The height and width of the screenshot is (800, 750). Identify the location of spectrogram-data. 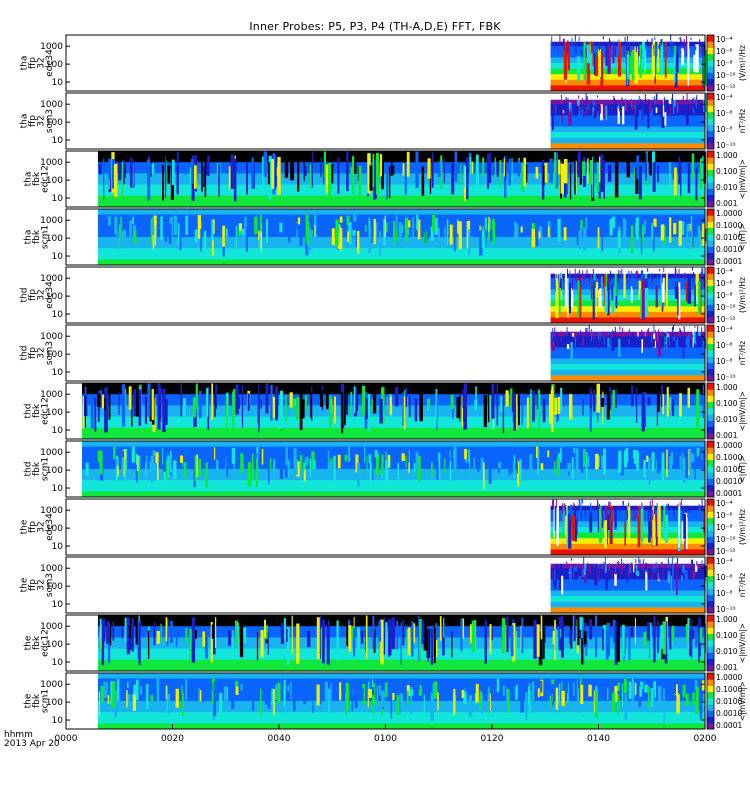
(628, 295).